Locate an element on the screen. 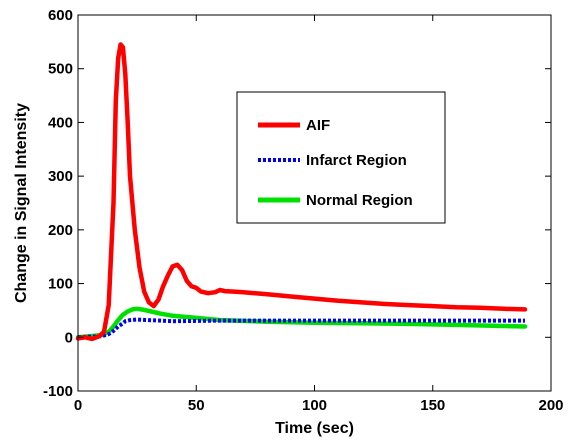 The image size is (568, 441). y-tick-label: 400 is located at coordinates (60, 122).